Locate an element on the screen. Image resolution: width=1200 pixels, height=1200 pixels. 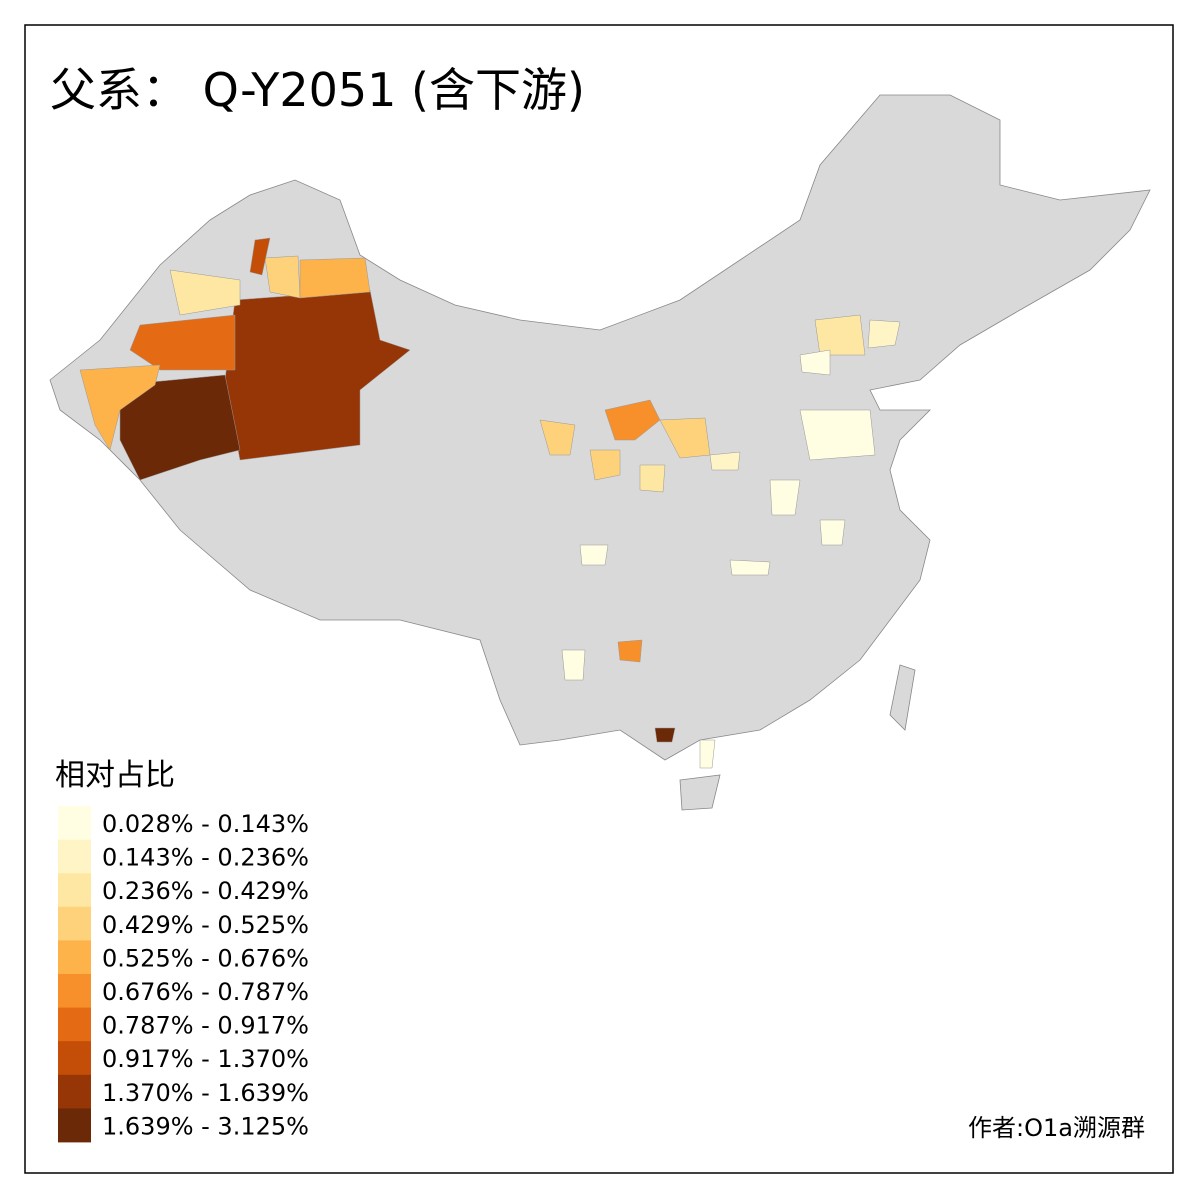
hainan is located at coordinates (700, 792).